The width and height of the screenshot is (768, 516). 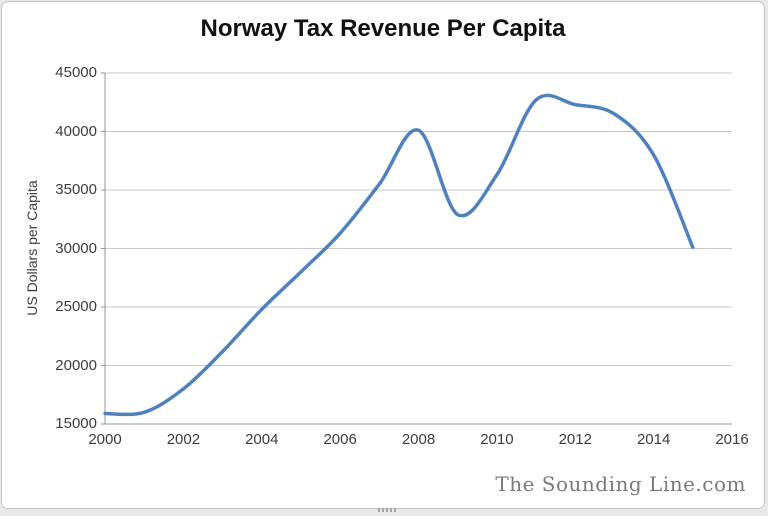 What do you see at coordinates (653, 439) in the screenshot?
I see `x-tick-label: 2014` at bounding box center [653, 439].